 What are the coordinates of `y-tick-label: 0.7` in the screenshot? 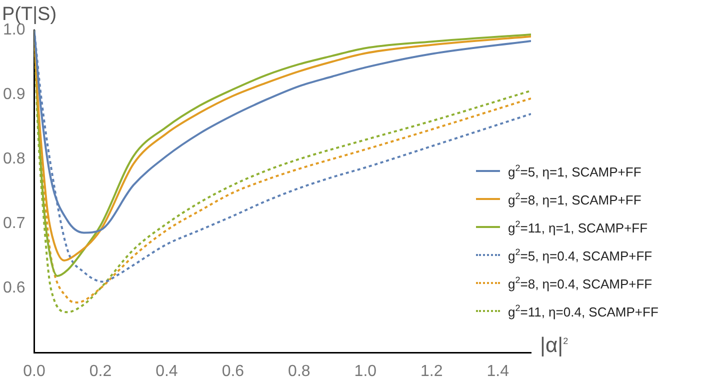 It's located at (14, 223).